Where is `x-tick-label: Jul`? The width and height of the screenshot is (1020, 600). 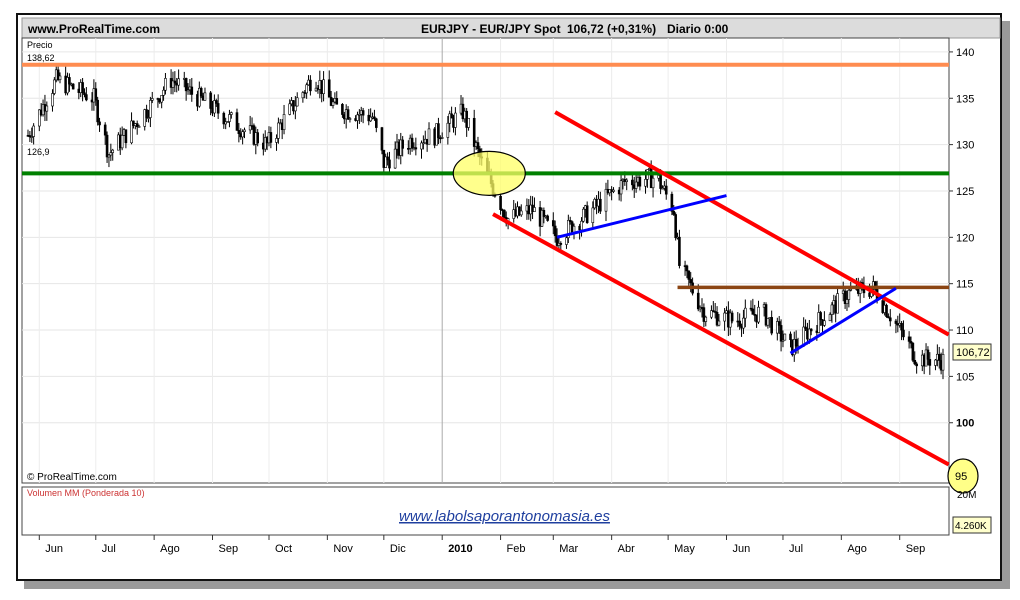 x-tick-label: Jul is located at coordinates (109, 549).